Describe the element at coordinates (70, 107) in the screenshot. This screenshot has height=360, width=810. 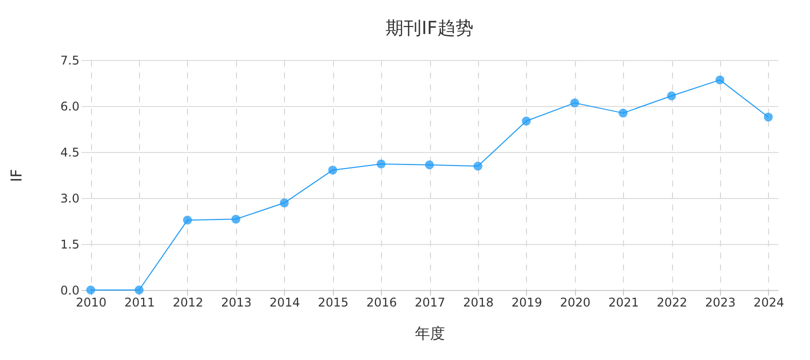
I see `y-tick-label: 6.0` at that location.